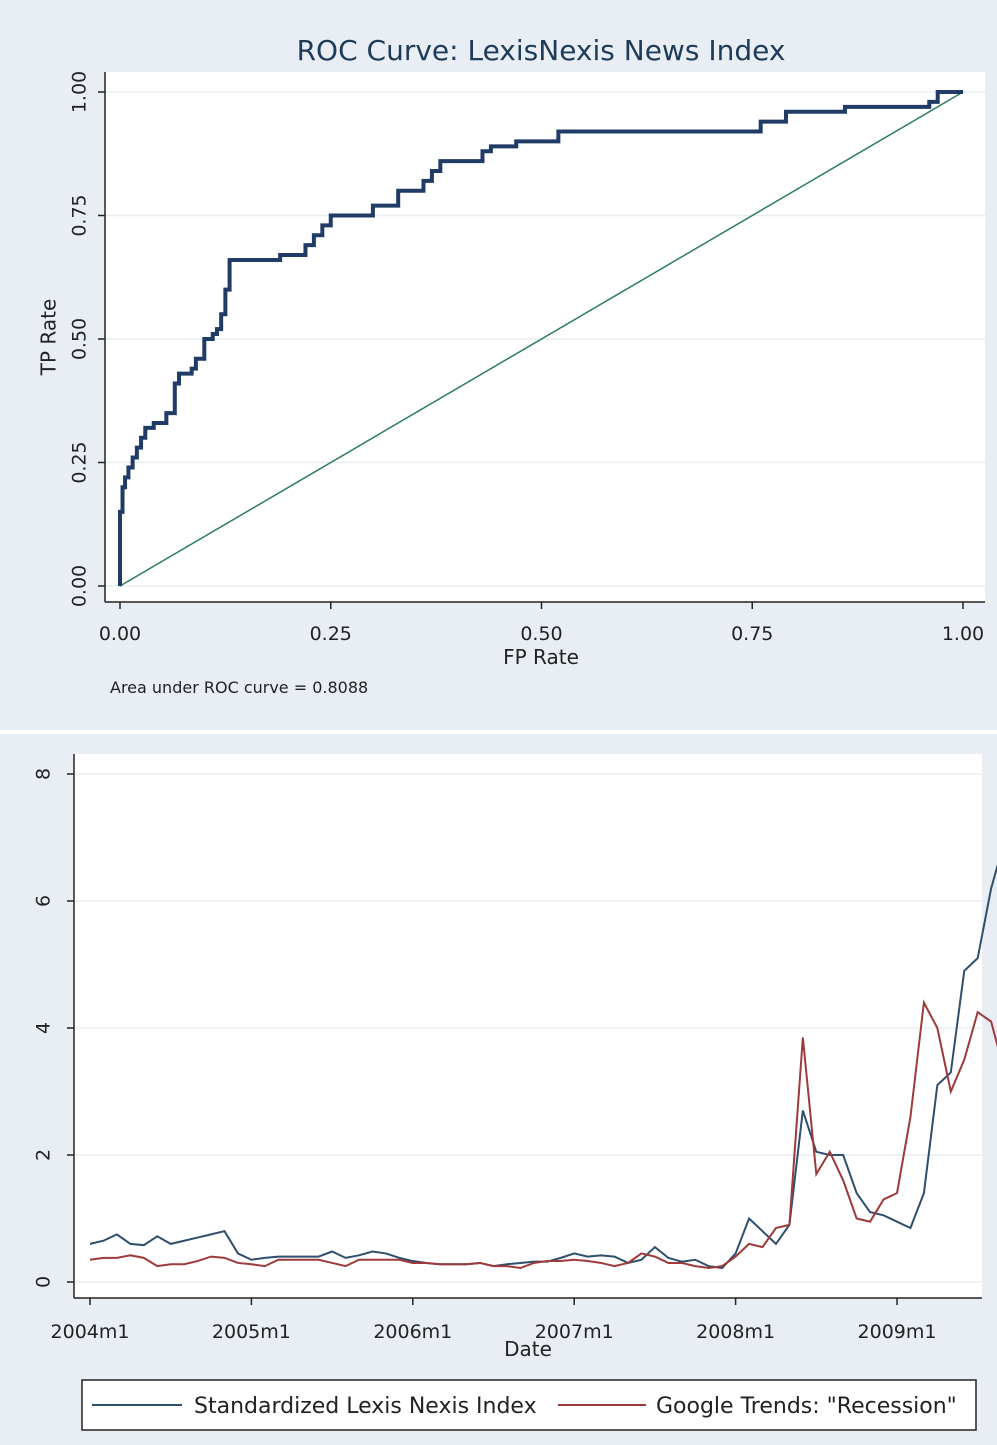 Image resolution: width=997 pixels, height=1445 pixels. I want to click on ts-legend-box, so click(529, 1405).